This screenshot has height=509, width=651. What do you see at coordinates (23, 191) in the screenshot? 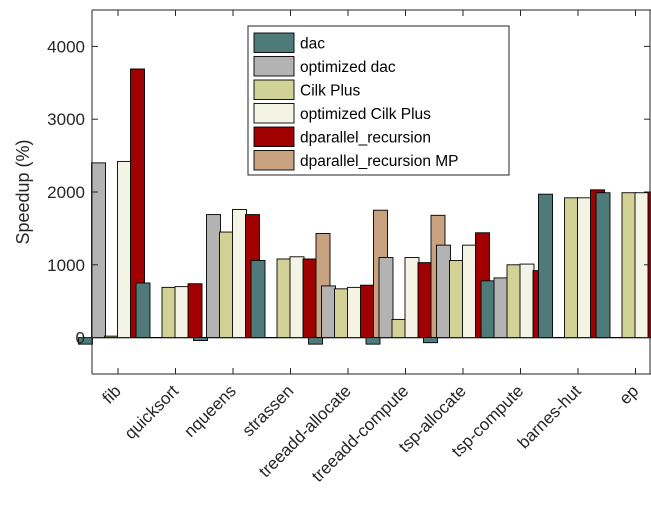
I see `y-axis-label: Speedup (%)` at bounding box center [23, 191].